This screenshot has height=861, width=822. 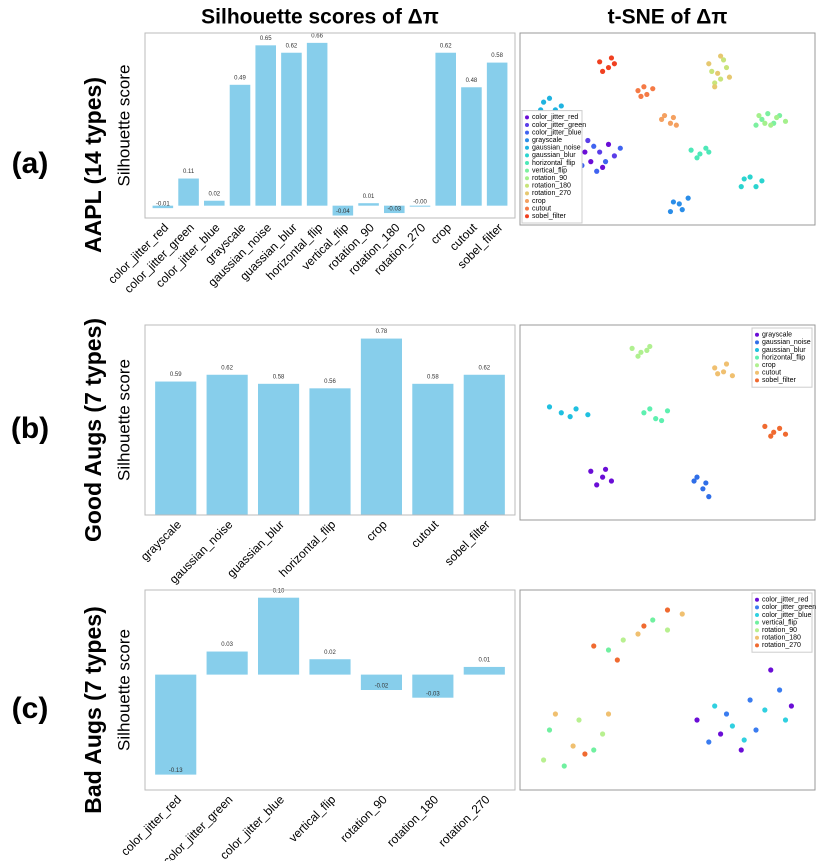 I want to click on x-tick-label: sobel_filter, so click(x=467, y=542).